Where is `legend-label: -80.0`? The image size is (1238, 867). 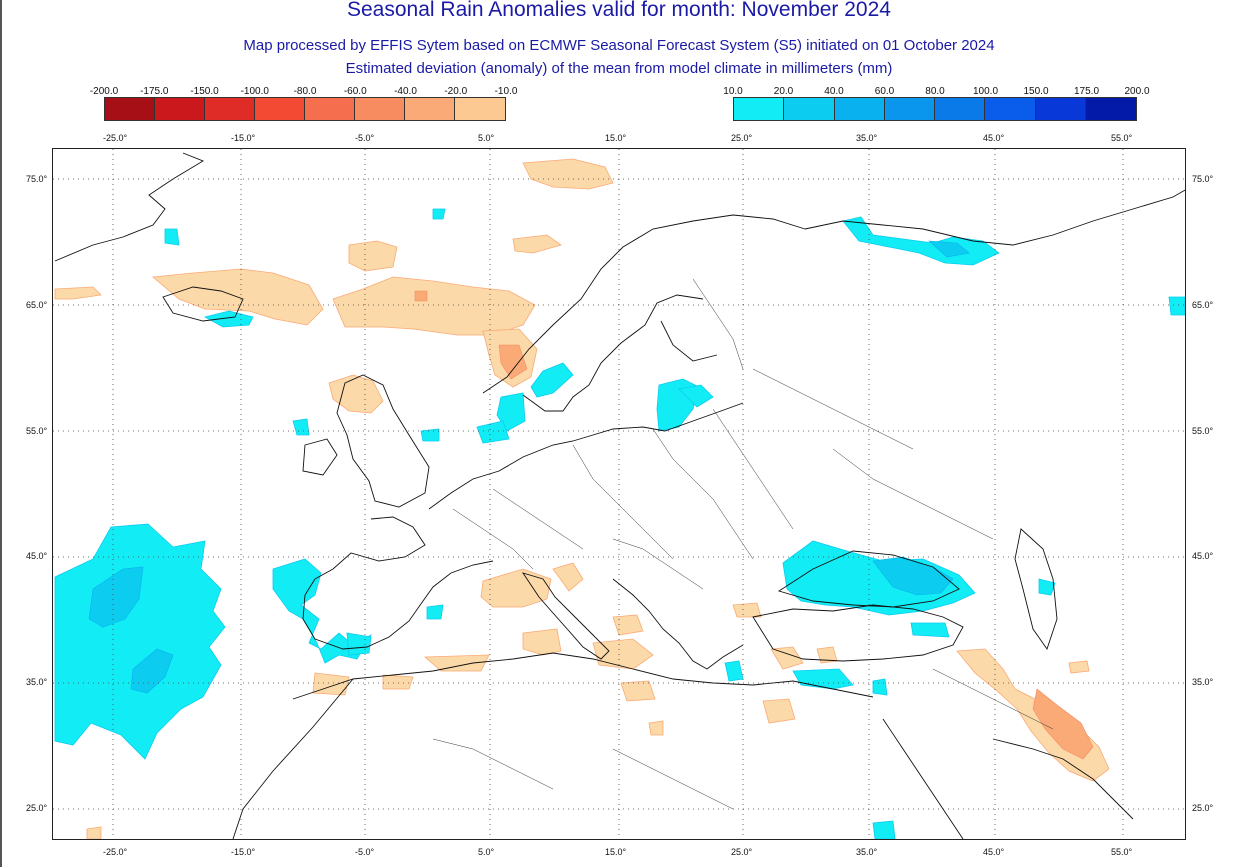 legend-label: -80.0 is located at coordinates (305, 91).